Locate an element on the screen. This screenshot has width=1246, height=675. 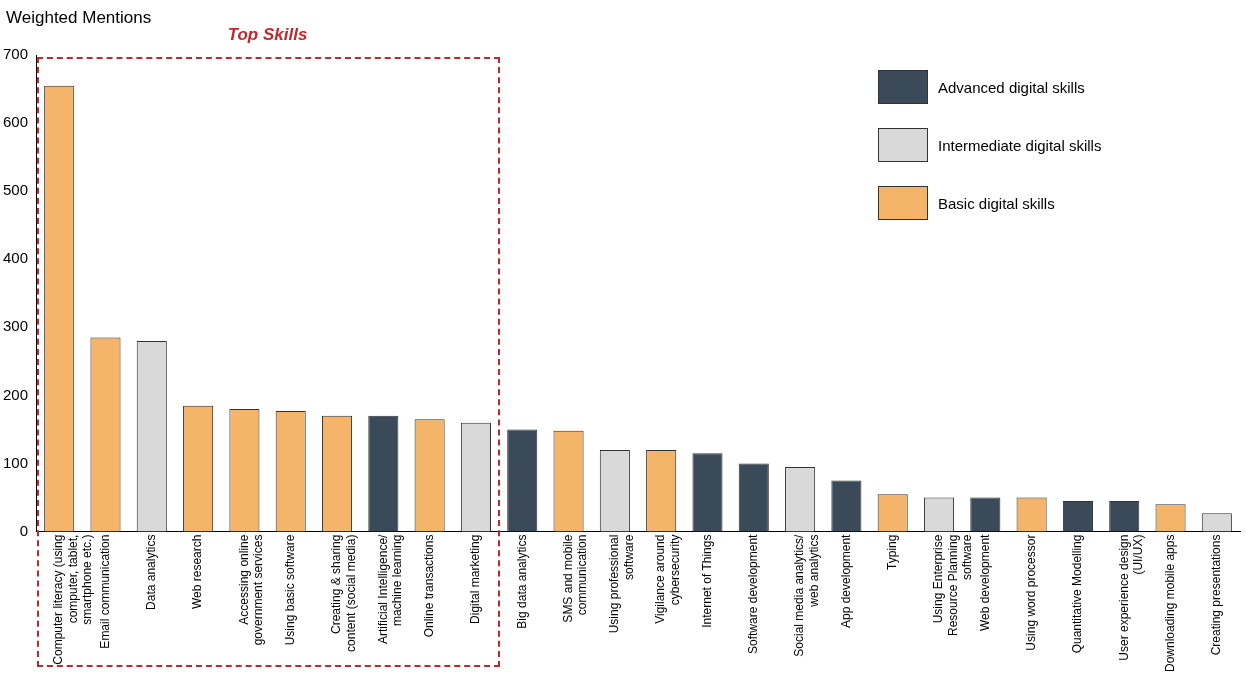
y-tick-label: 400 is located at coordinates (16, 258).